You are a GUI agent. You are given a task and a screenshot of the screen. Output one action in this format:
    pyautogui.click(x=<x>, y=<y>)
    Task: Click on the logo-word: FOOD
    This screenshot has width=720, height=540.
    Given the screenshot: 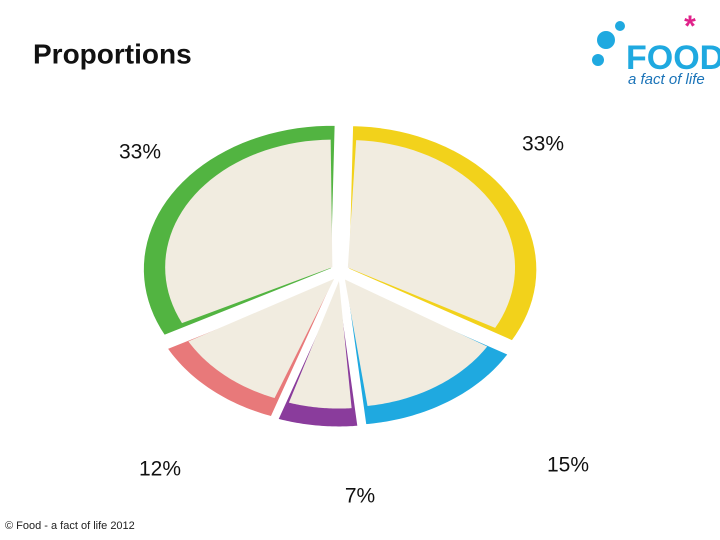 What is the action you would take?
    pyautogui.click(x=673, y=58)
    